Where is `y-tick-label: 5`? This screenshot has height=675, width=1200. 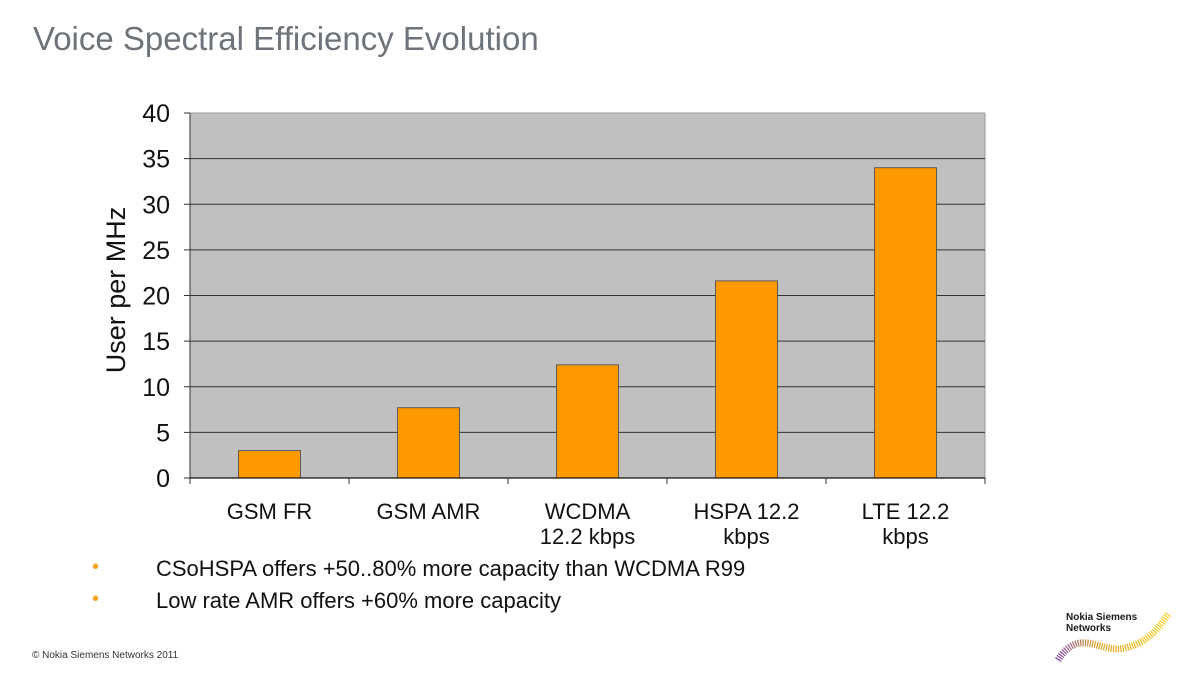 y-tick-label: 5 is located at coordinates (163, 433).